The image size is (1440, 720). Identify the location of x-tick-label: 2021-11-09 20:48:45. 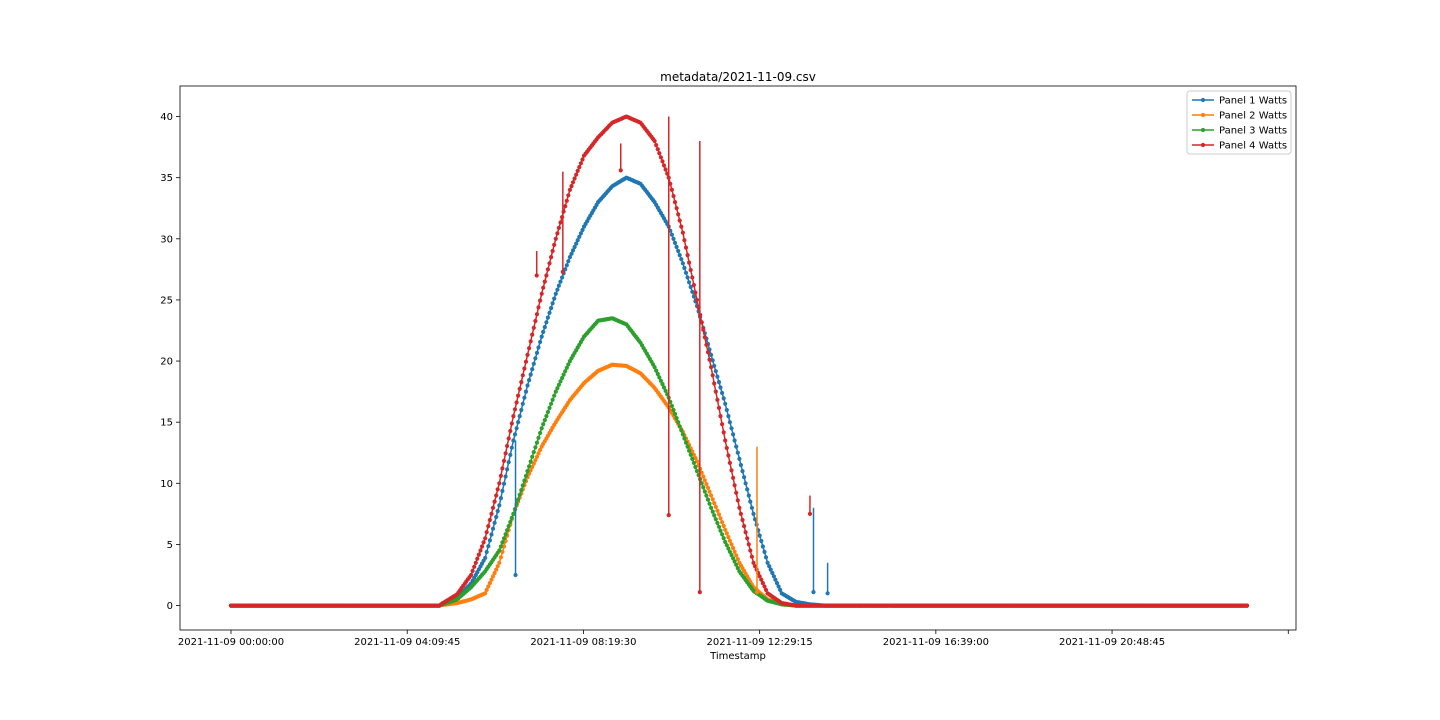
(1112, 642).